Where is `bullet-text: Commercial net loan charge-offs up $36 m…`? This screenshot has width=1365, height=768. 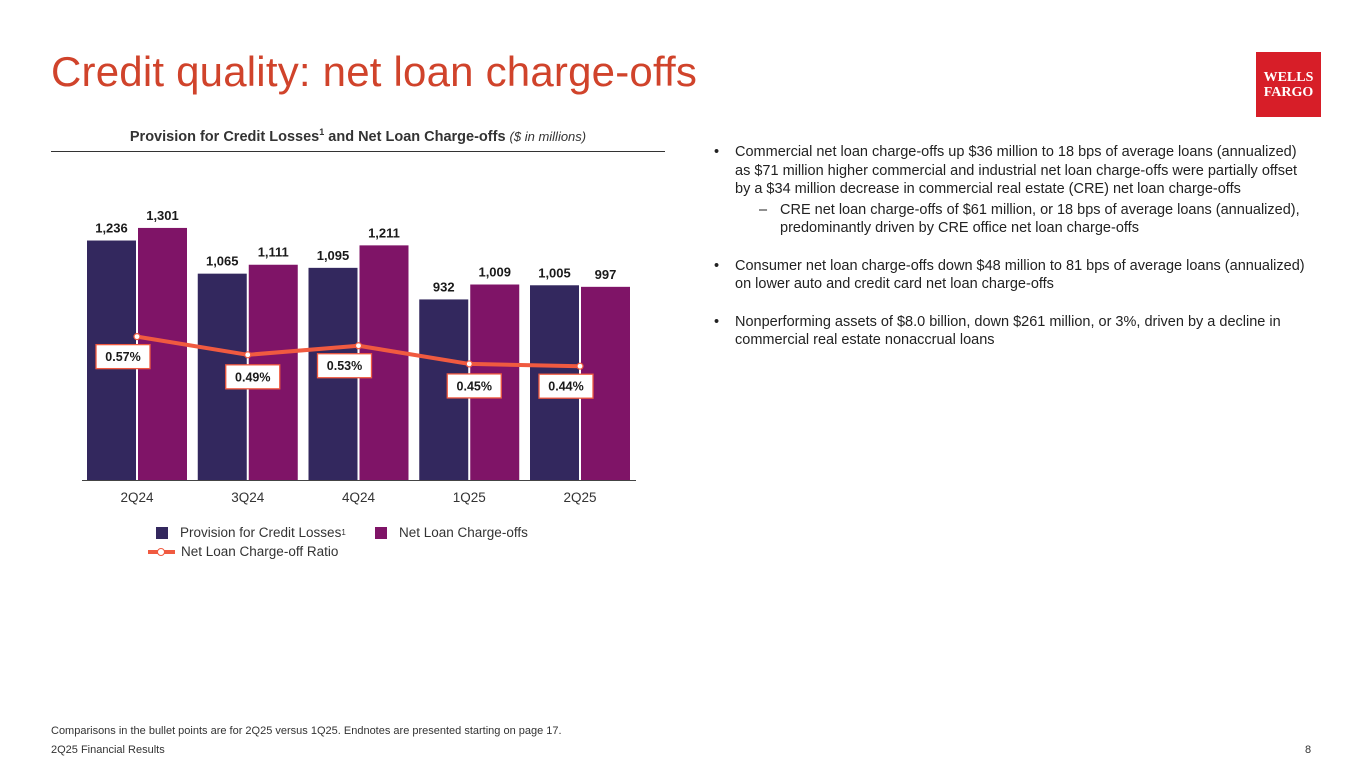 bullet-text: Commercial net loan charge-offs up $36 m… is located at coordinates (1016, 170).